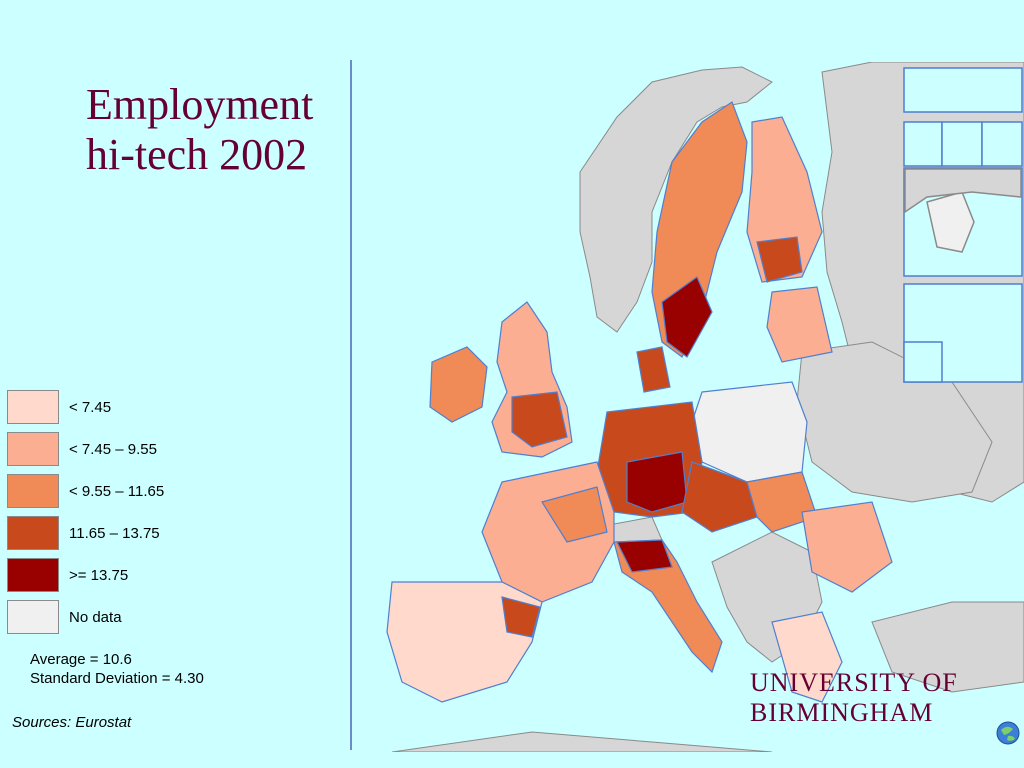 This screenshot has width=1024, height=768. Describe the element at coordinates (90, 407) in the screenshot. I see `legend-label-1: < 7.45` at that location.